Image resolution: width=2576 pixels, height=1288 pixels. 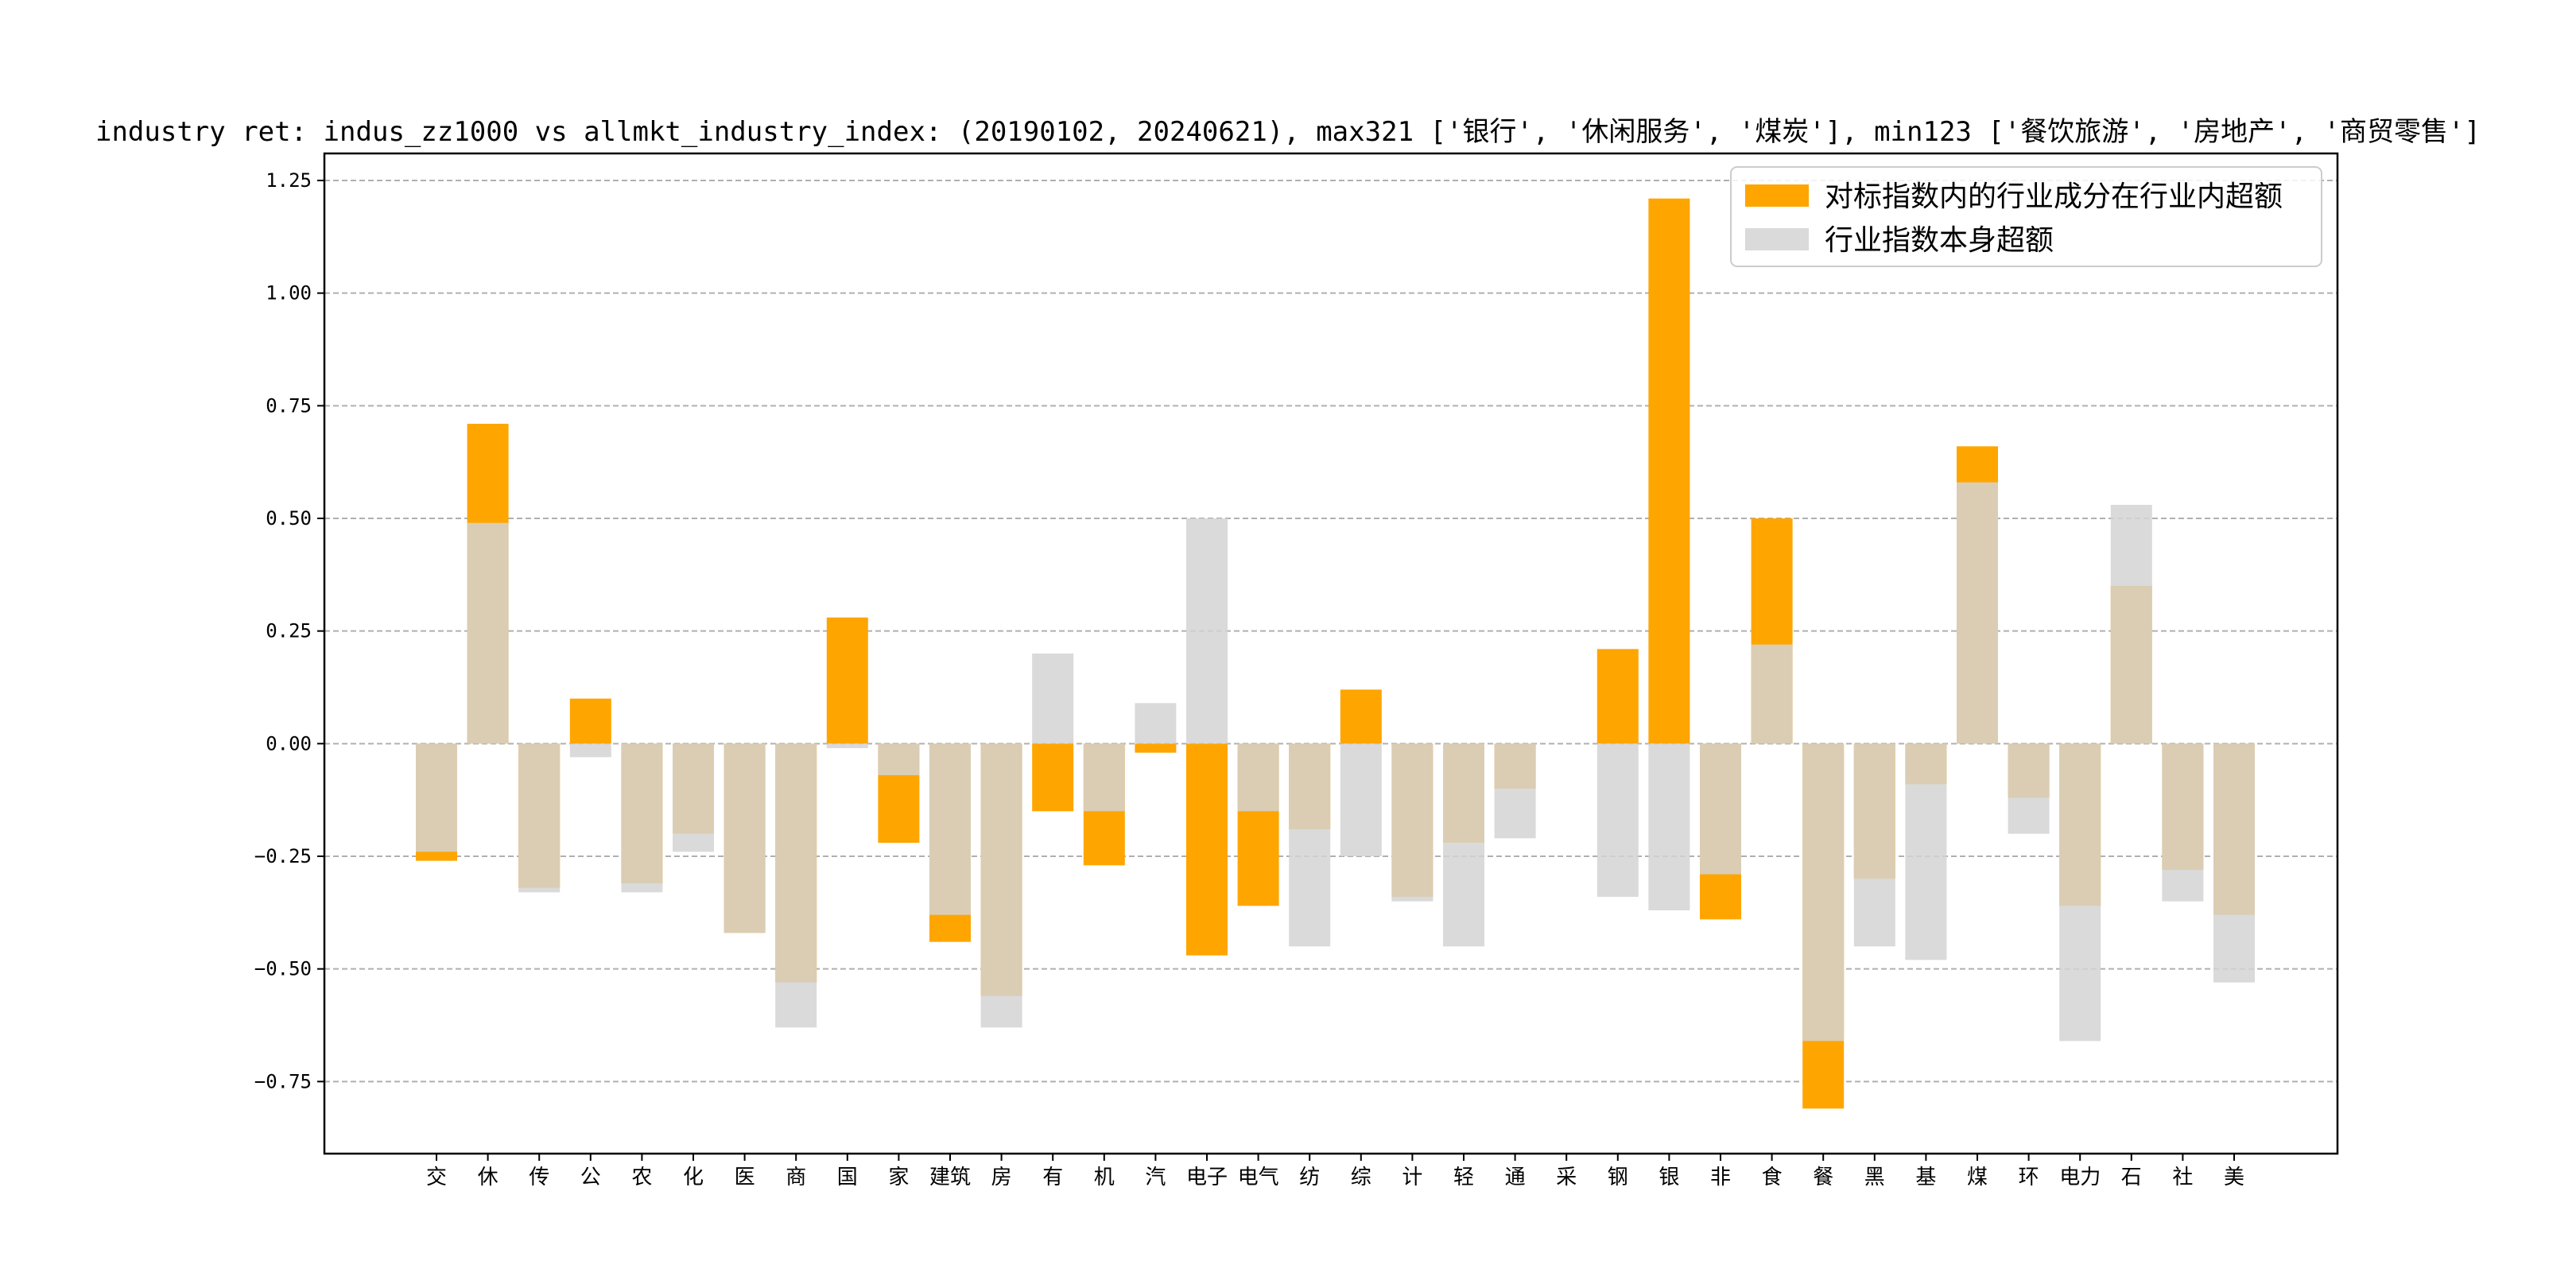 What do you see at coordinates (488, 1177) in the screenshot?
I see `x-tick-label: 休` at bounding box center [488, 1177].